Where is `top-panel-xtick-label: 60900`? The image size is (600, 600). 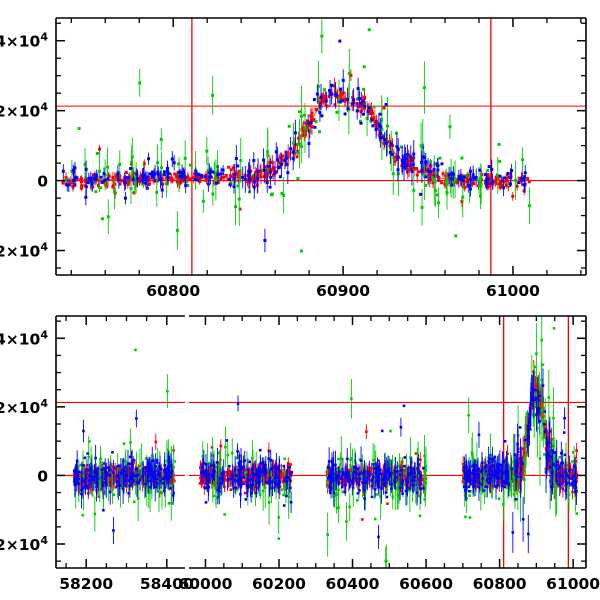 top-panel-xtick-label: 60900 is located at coordinates (343, 291).